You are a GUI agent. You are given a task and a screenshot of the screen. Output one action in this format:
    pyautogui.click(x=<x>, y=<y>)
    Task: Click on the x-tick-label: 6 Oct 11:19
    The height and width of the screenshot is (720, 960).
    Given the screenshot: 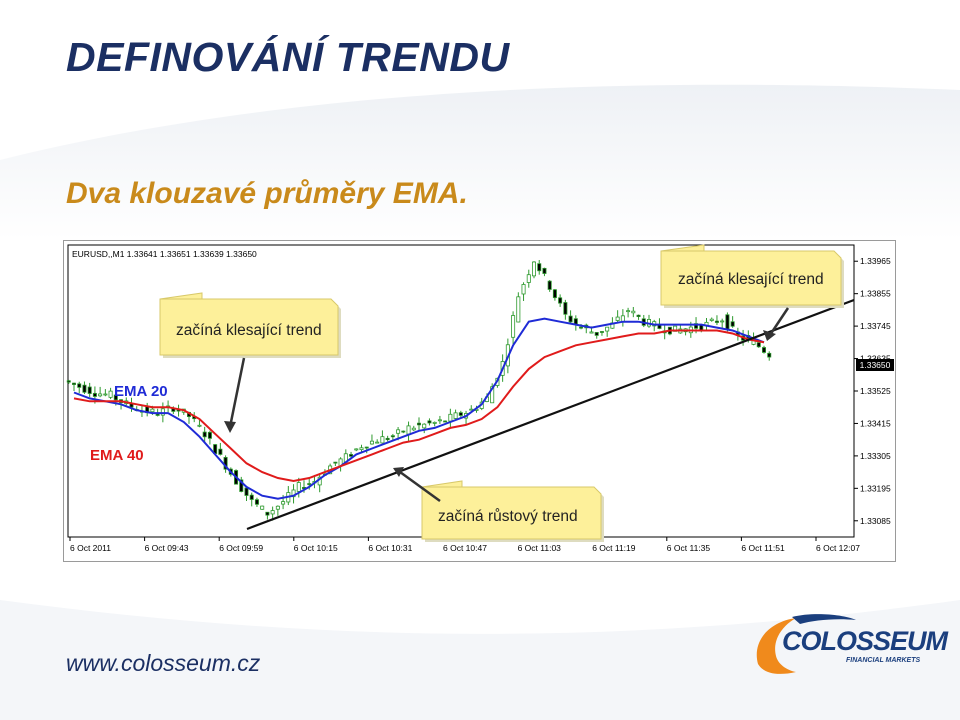 What is the action you would take?
    pyautogui.click(x=614, y=548)
    